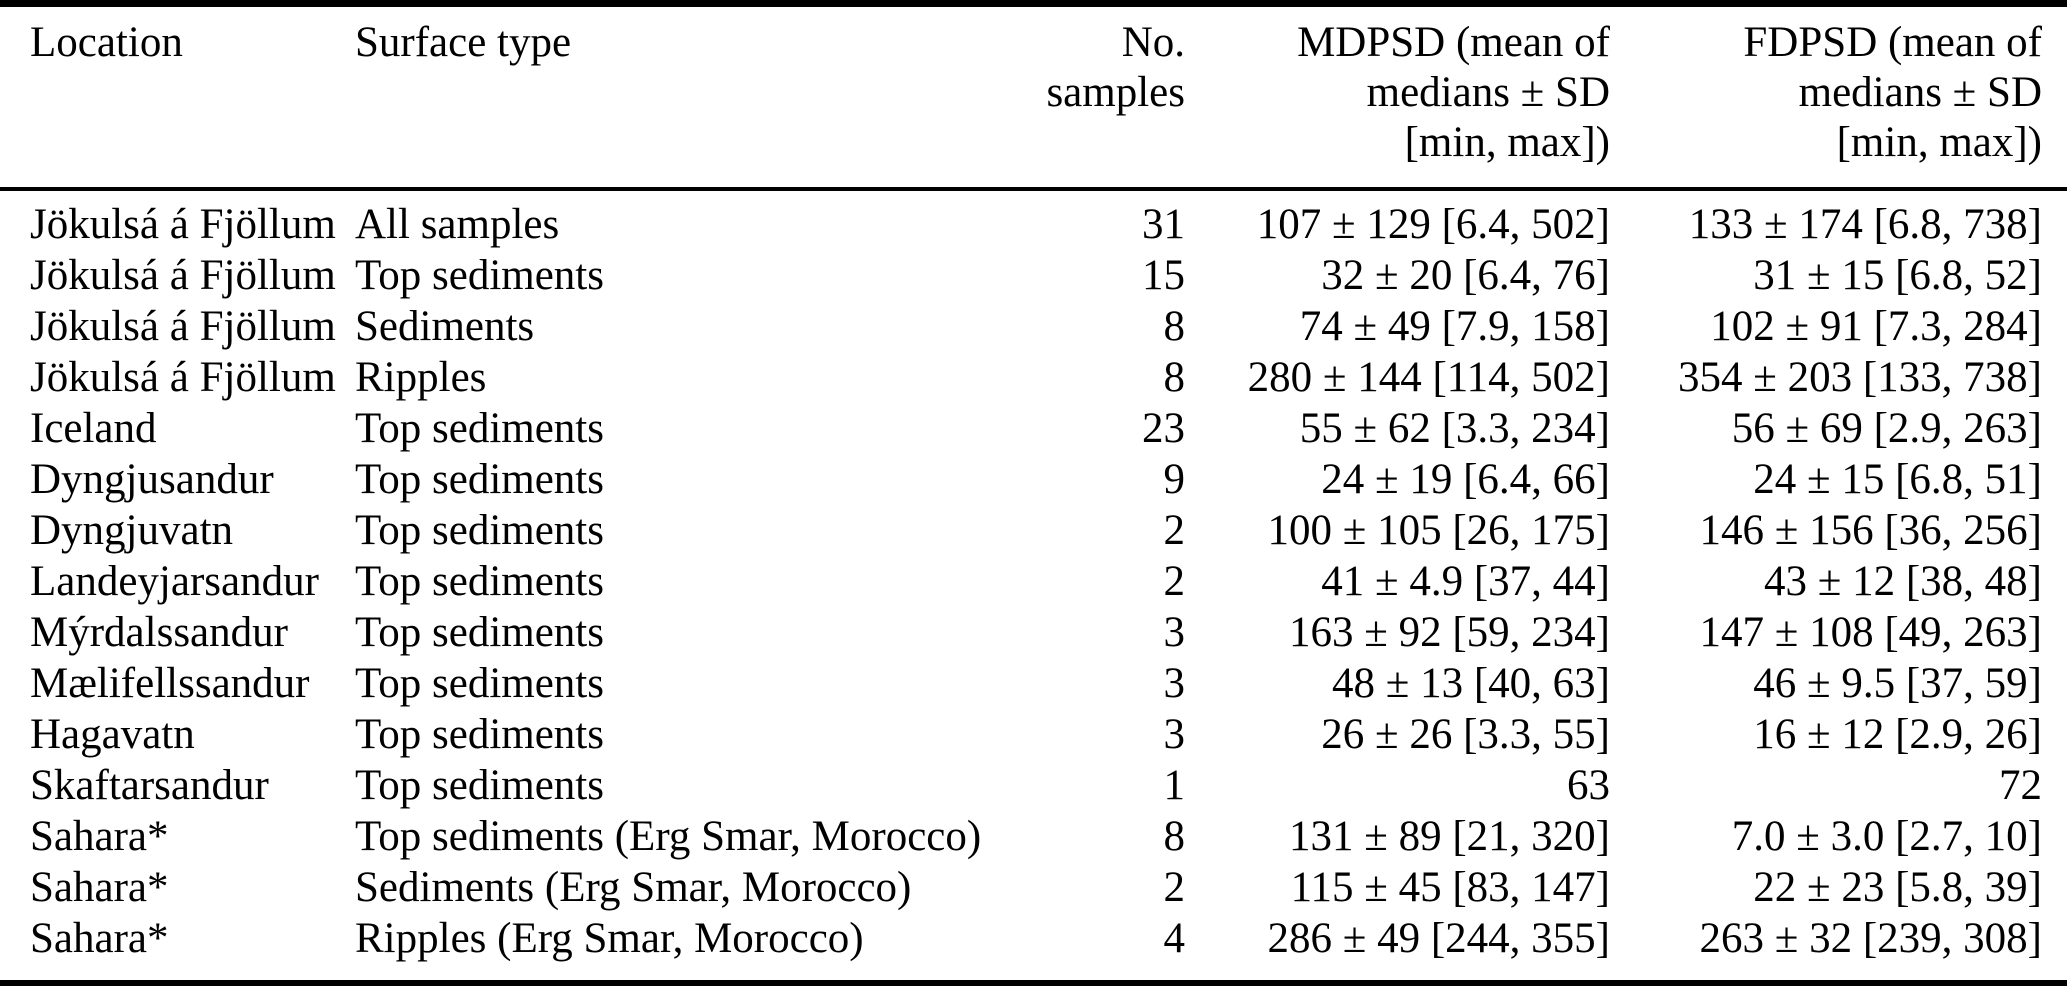 The height and width of the screenshot is (996, 2067). What do you see at coordinates (445, 326) in the screenshot?
I see `cell-surface-type: Sediments` at bounding box center [445, 326].